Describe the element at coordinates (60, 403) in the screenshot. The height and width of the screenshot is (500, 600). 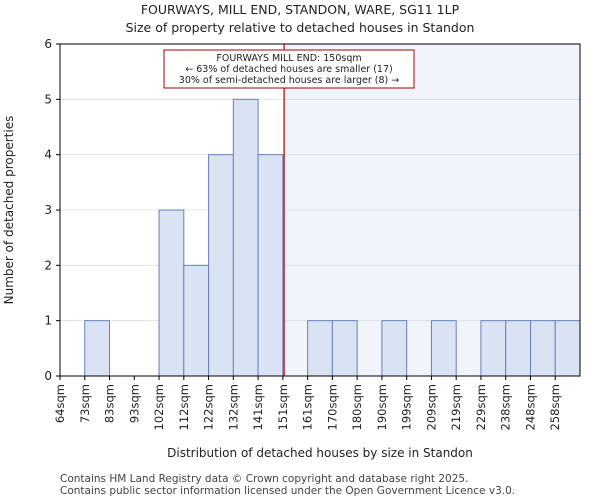
I see `x-tick-label: 64sqm` at that location.